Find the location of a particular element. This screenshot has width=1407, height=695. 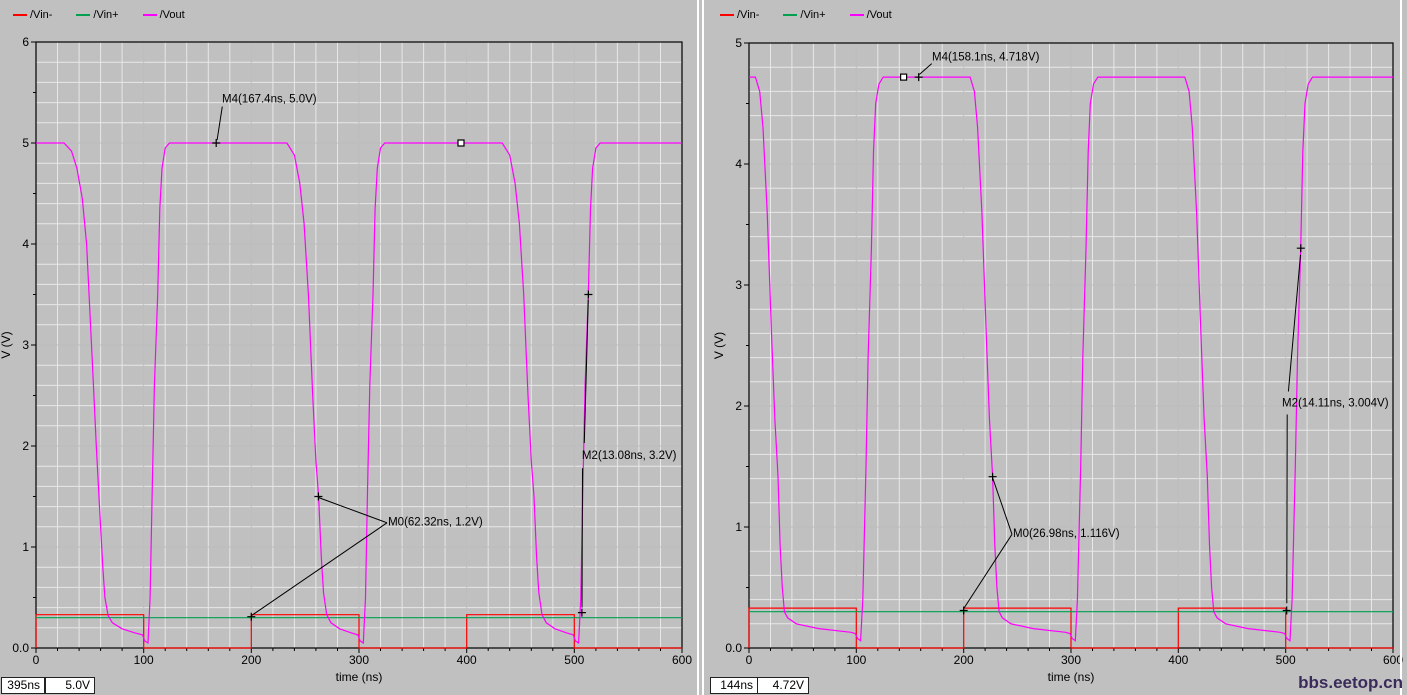

legend-right: /Vin- /Vin+ /Vout is located at coordinates (806, 15).